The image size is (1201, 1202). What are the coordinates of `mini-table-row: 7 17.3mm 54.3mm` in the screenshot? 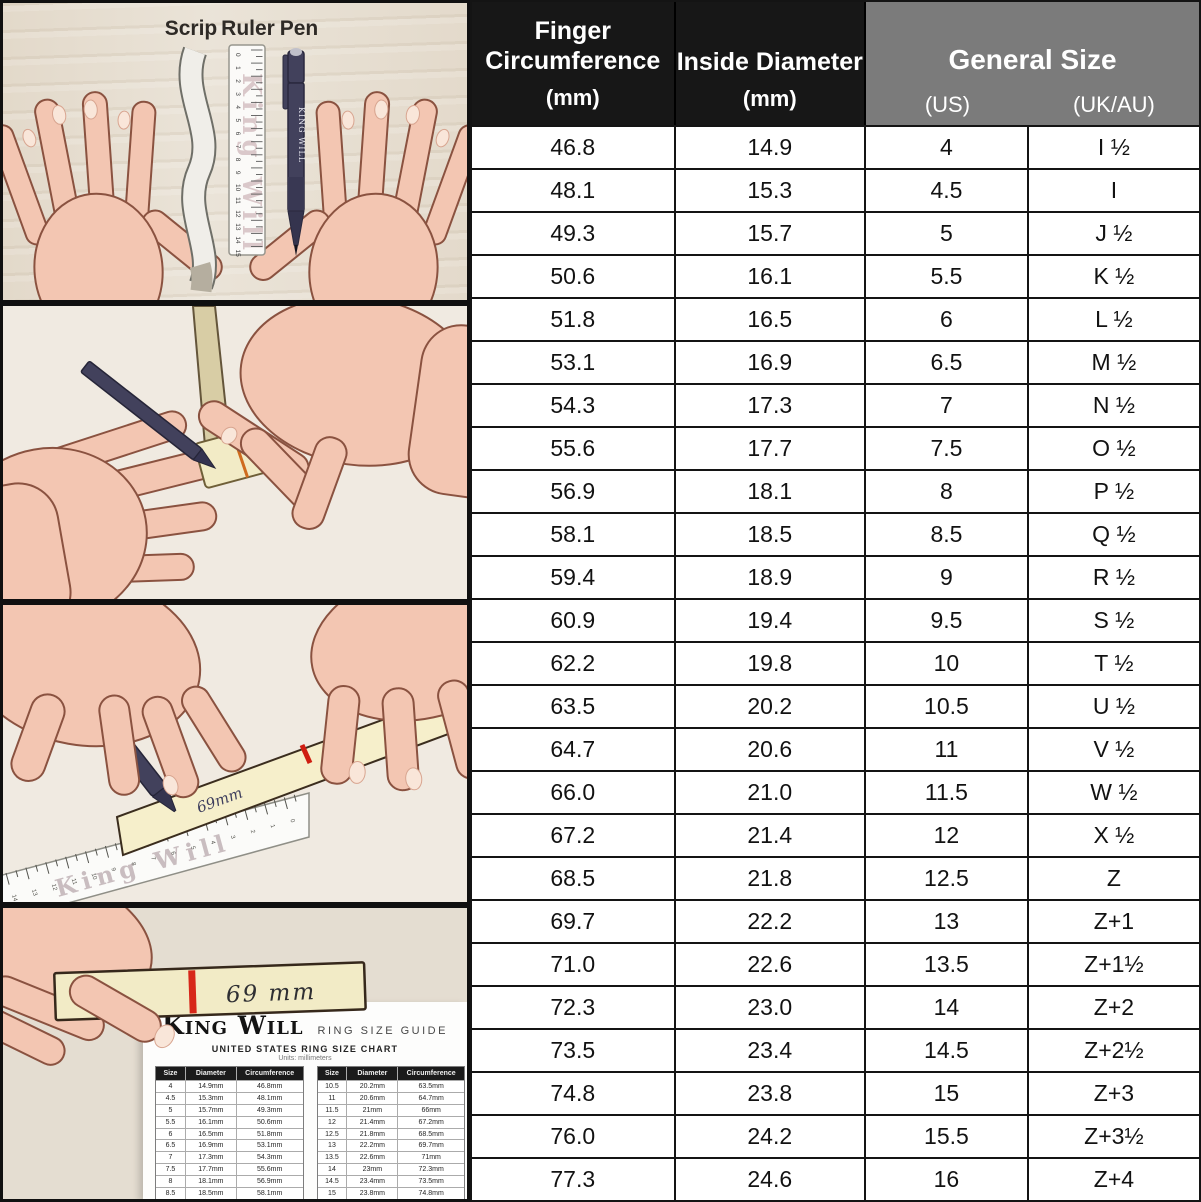 It's located at (229, 1157).